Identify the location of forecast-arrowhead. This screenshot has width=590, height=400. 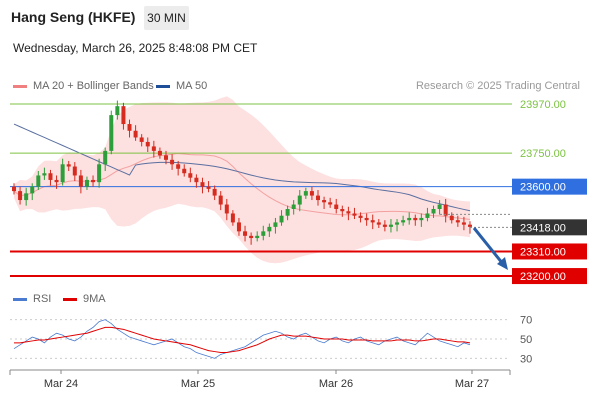
(502, 263).